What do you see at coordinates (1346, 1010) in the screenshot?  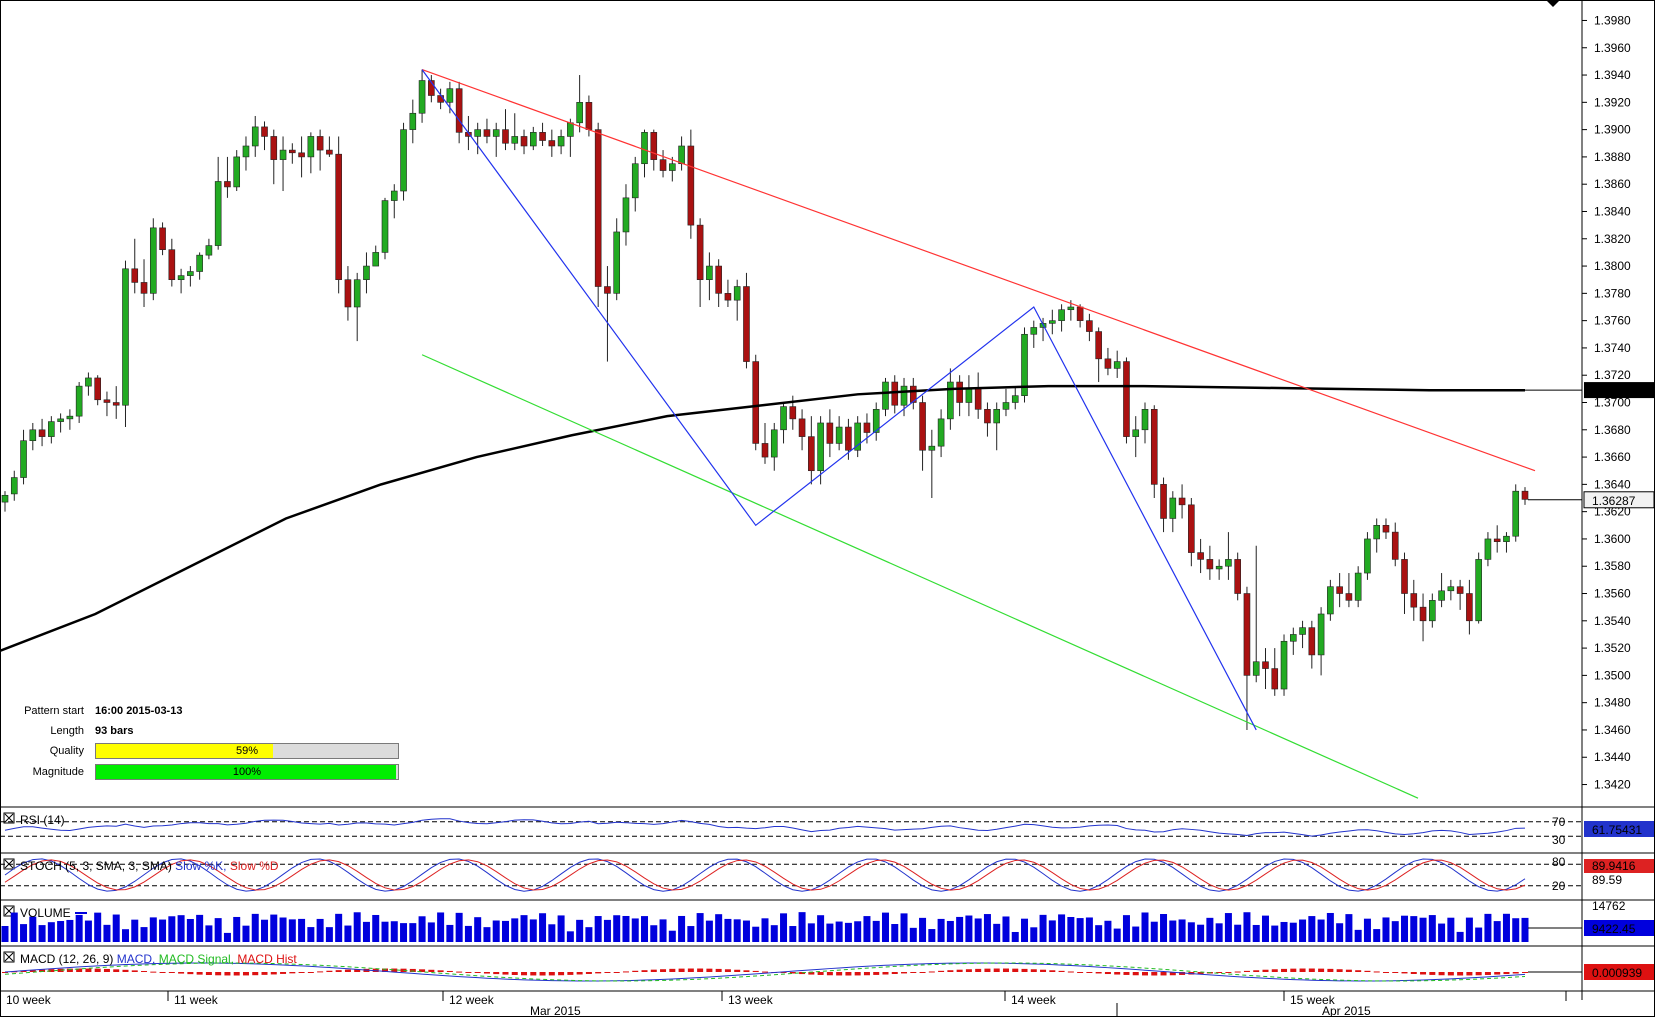 I see `month-label: Apr 2015` at bounding box center [1346, 1010].